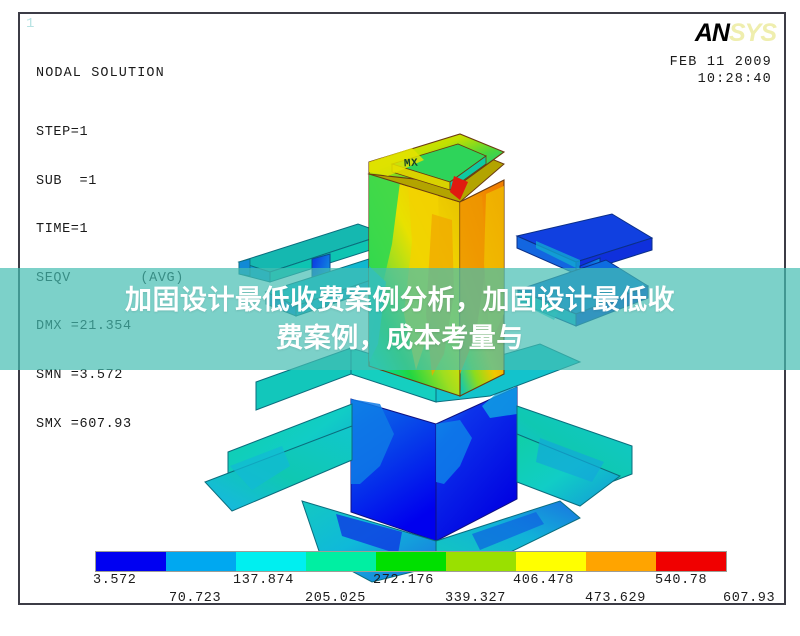  I want to click on legend-tick-1: 70.723, so click(195, 598).